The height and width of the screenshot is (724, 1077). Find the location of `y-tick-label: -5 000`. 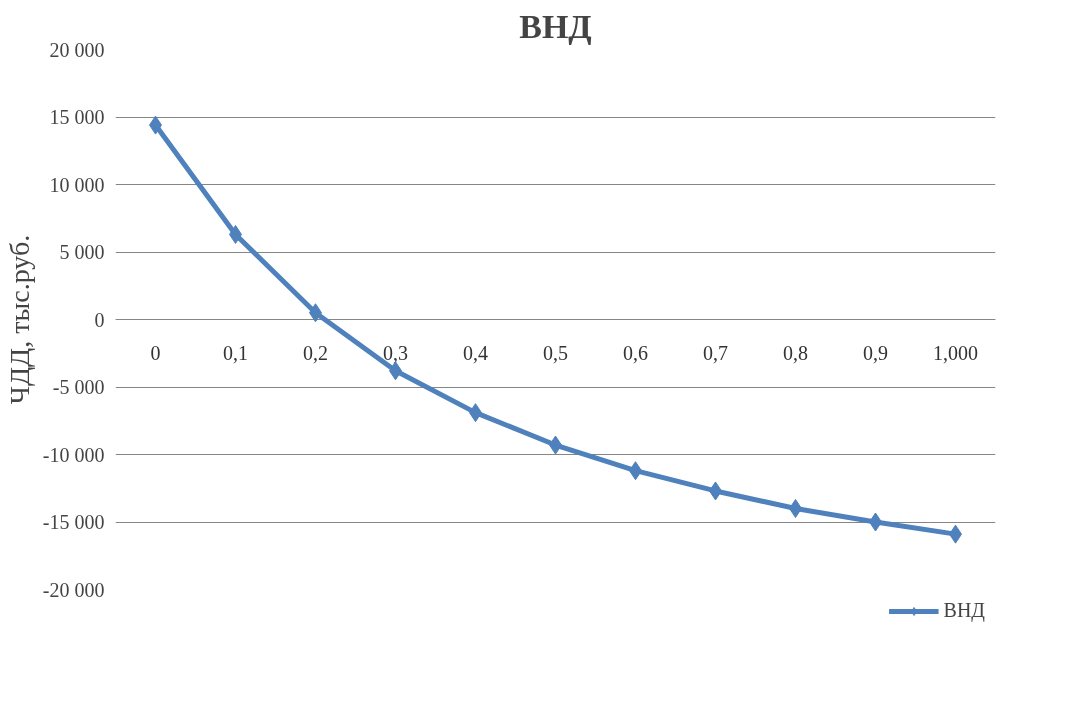

y-tick-label: -5 000 is located at coordinates (78, 387).